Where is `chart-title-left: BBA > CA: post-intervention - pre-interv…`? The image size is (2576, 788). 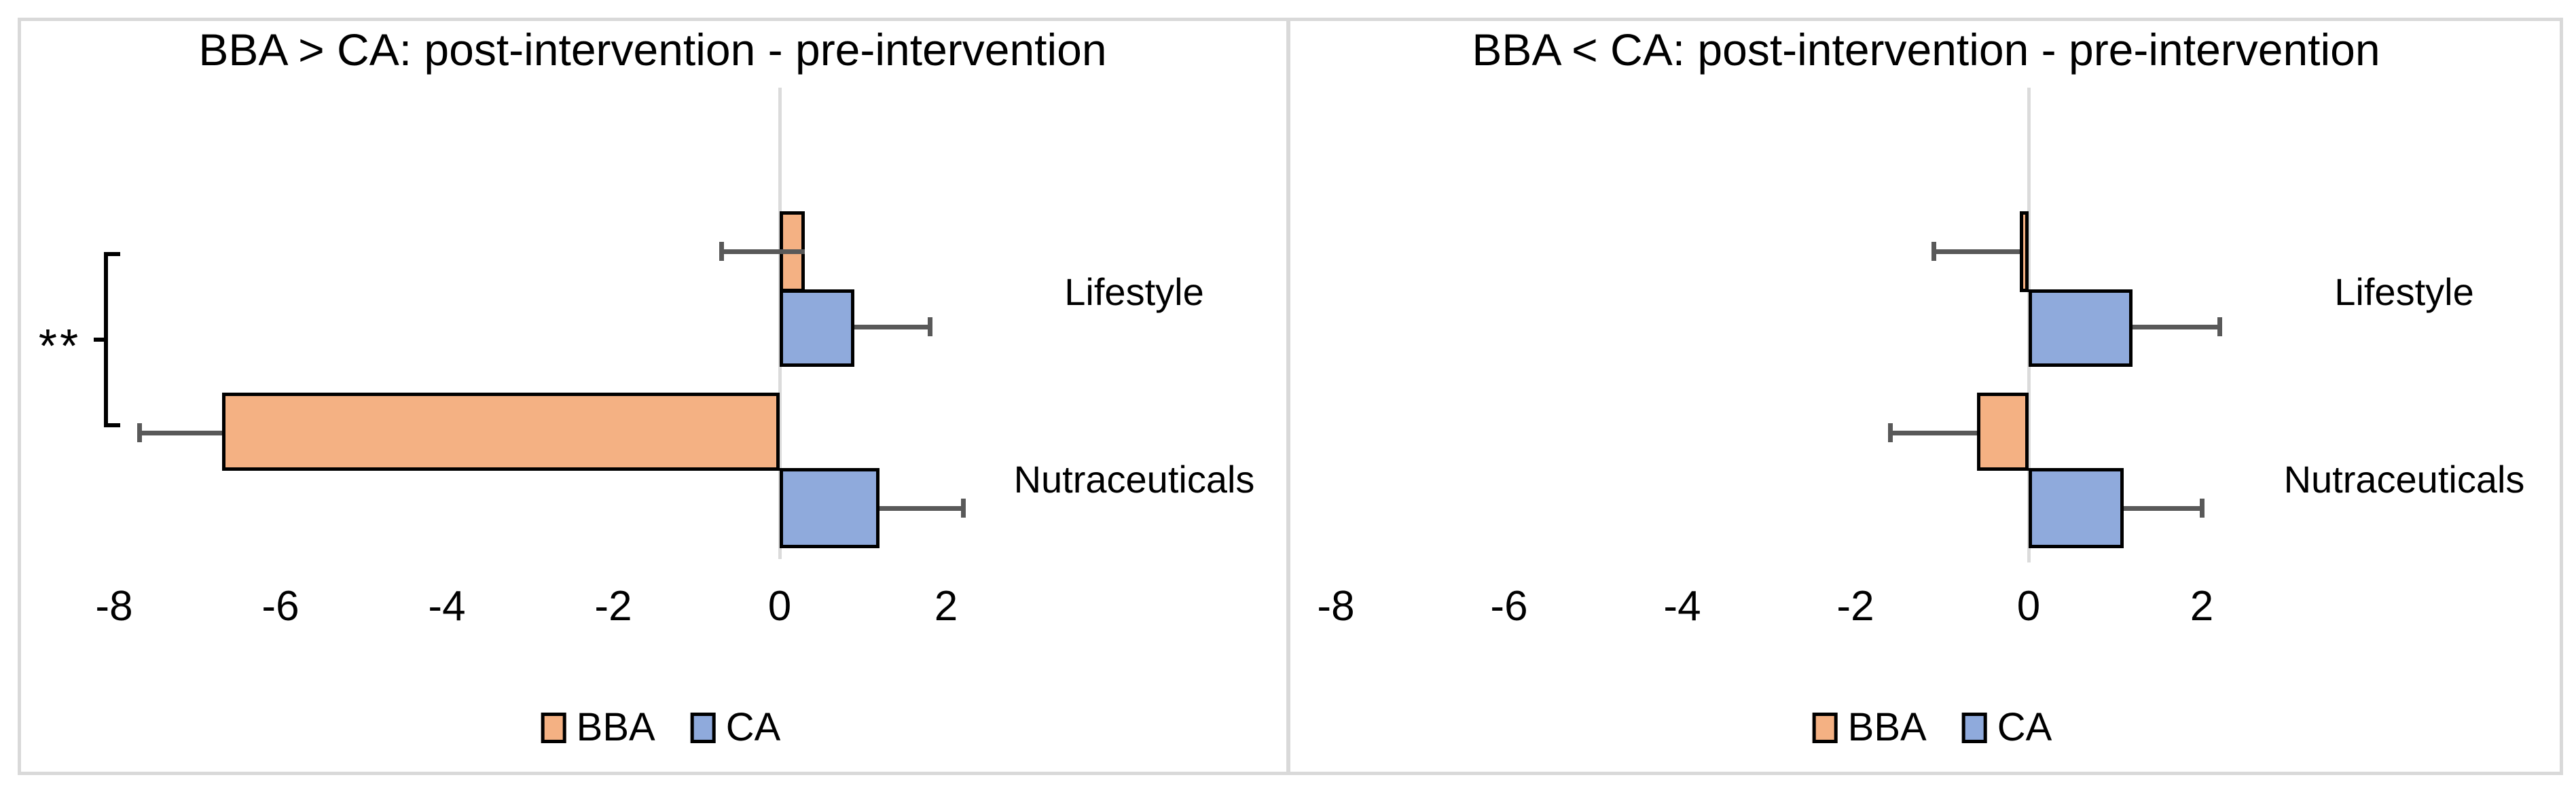
chart-title-left: BBA > CA: post-intervention - pre-interv… is located at coordinates (652, 50).